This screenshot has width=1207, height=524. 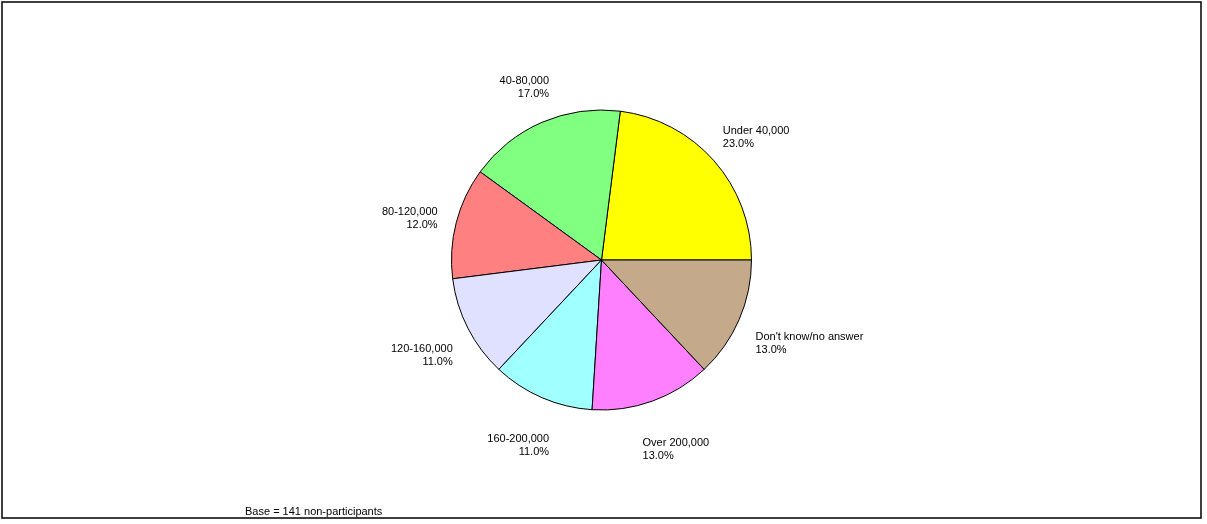 What do you see at coordinates (756, 130) in the screenshot?
I see `slice-label: Under 40,000` at bounding box center [756, 130].